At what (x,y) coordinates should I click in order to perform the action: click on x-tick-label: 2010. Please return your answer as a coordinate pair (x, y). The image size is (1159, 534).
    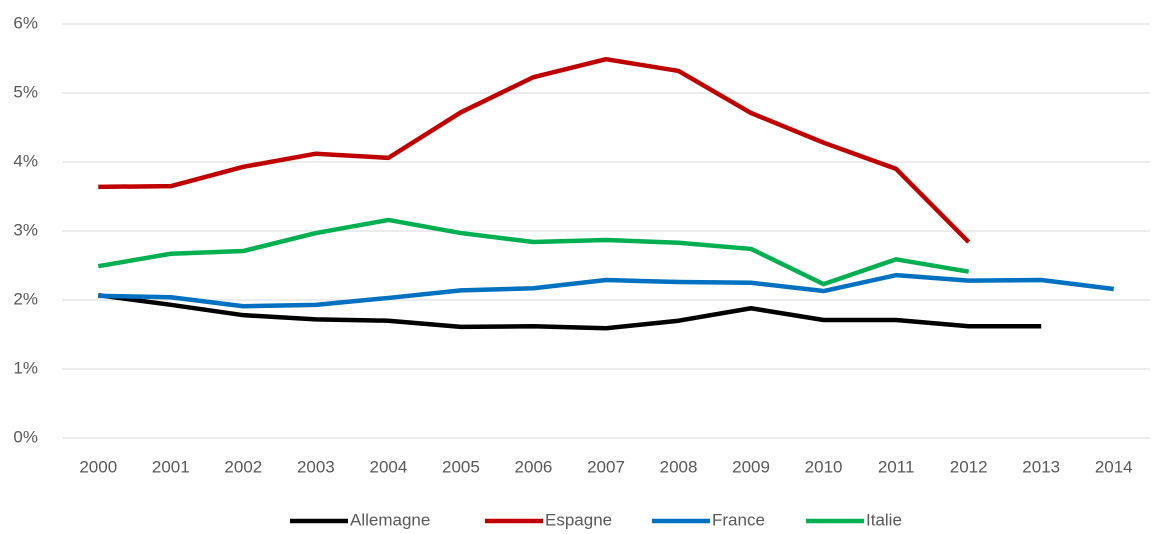
    Looking at the image, I should click on (824, 466).